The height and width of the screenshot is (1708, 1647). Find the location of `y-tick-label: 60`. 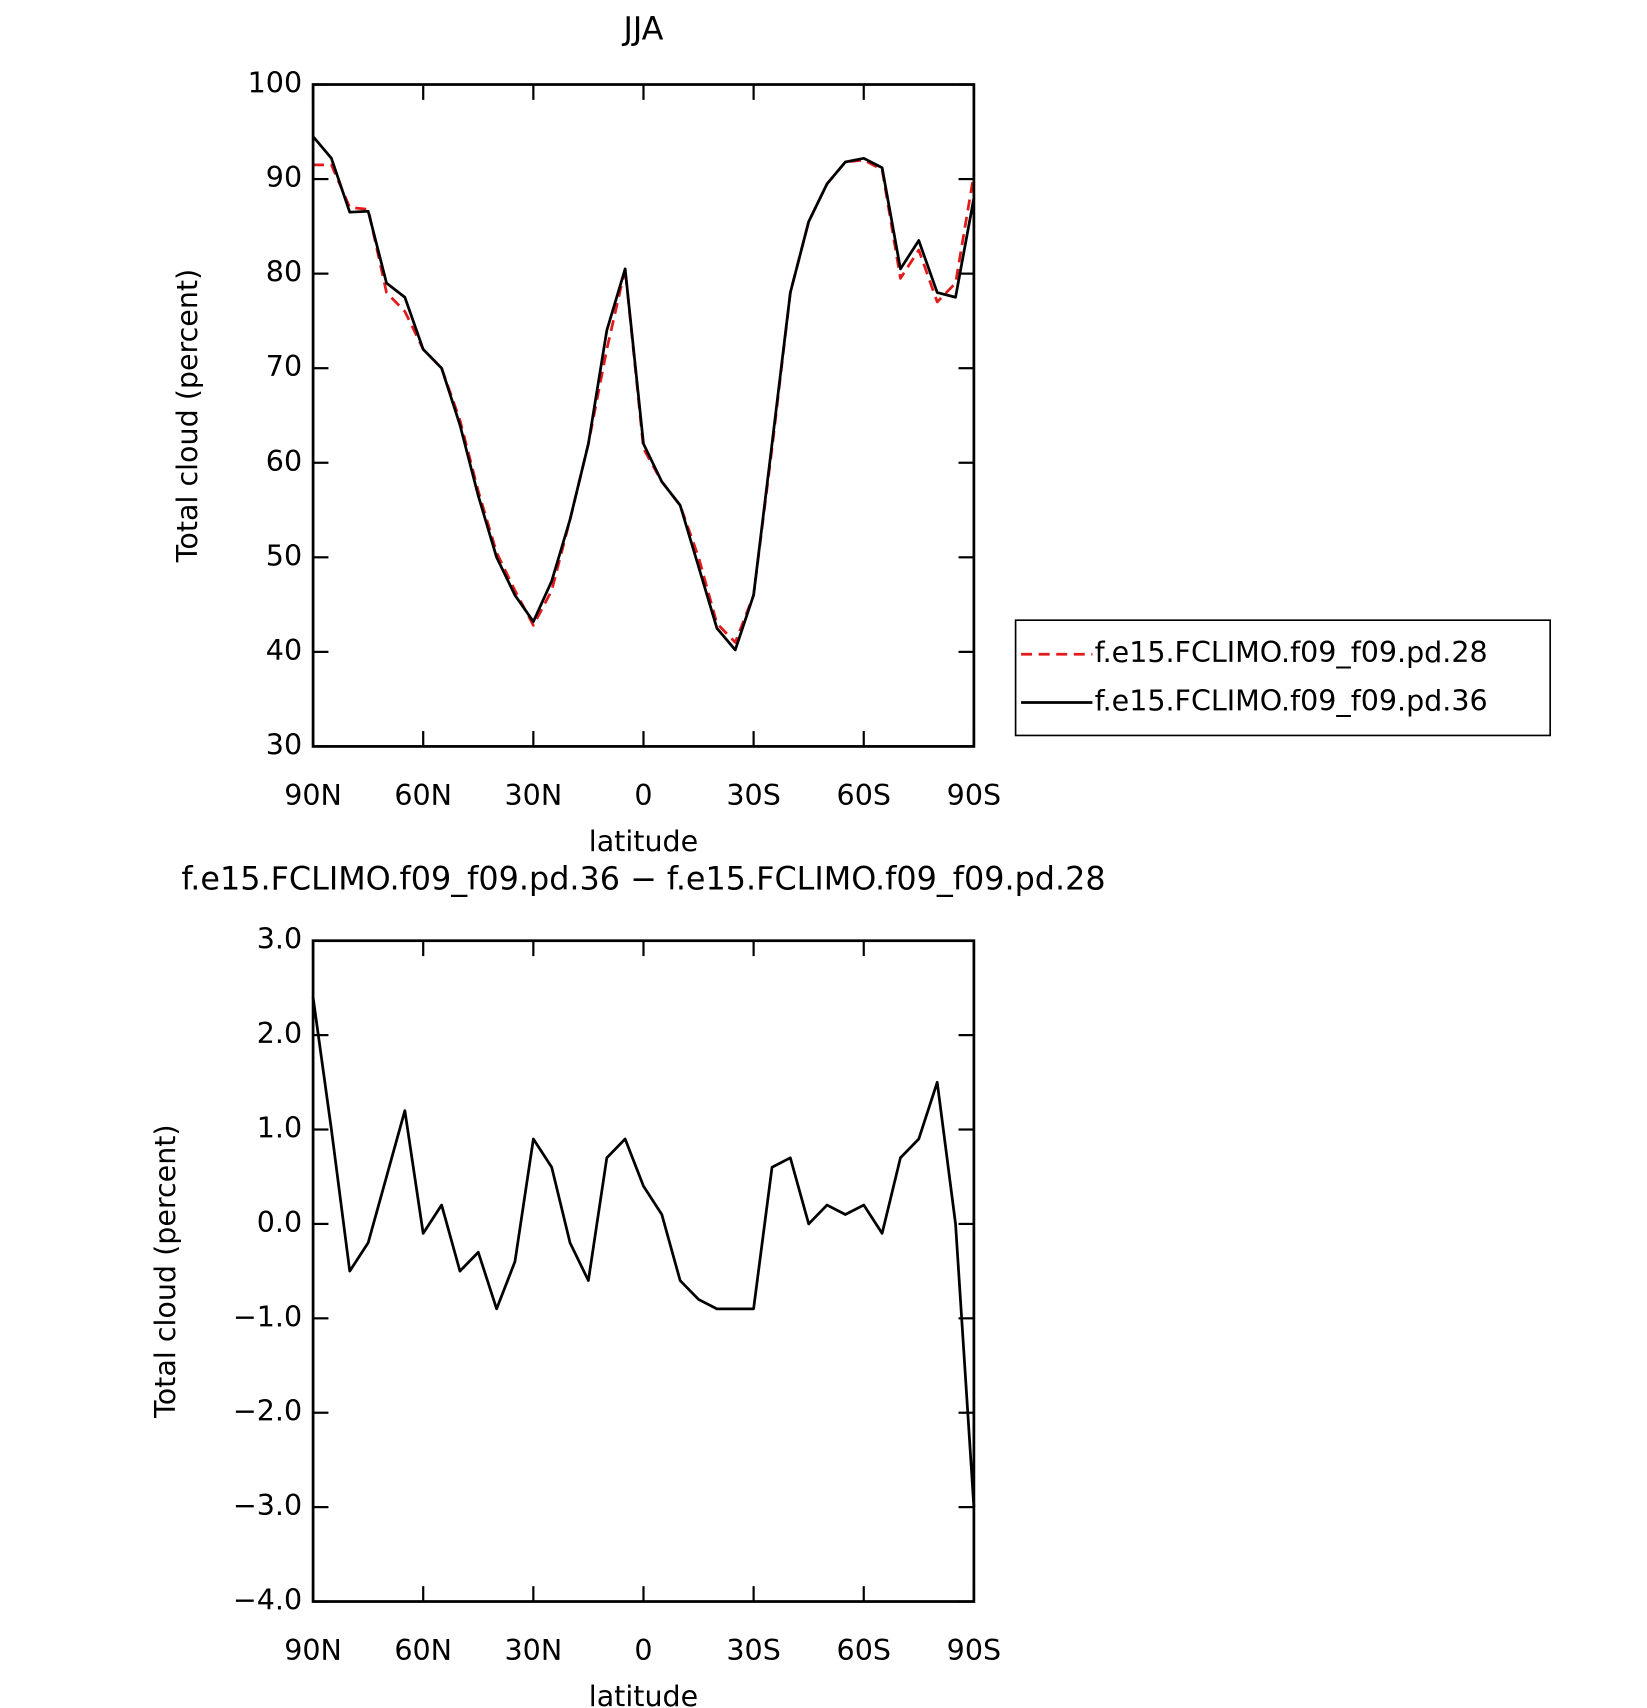

y-tick-label: 60 is located at coordinates (284, 461).